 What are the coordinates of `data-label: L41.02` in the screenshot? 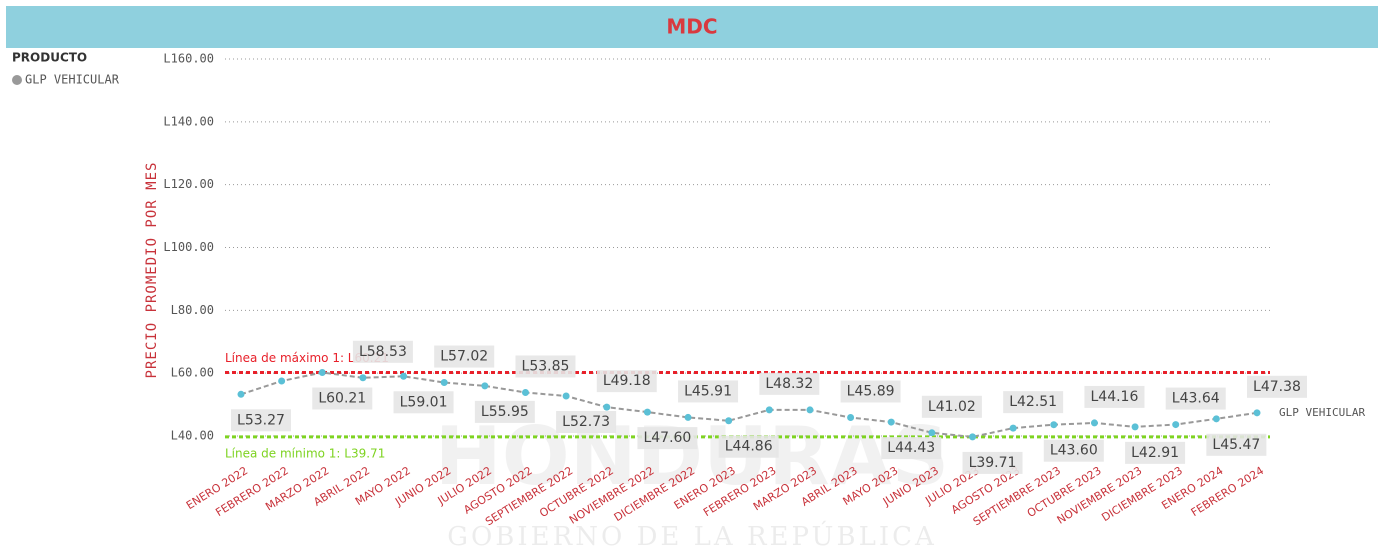 It's located at (952, 407).